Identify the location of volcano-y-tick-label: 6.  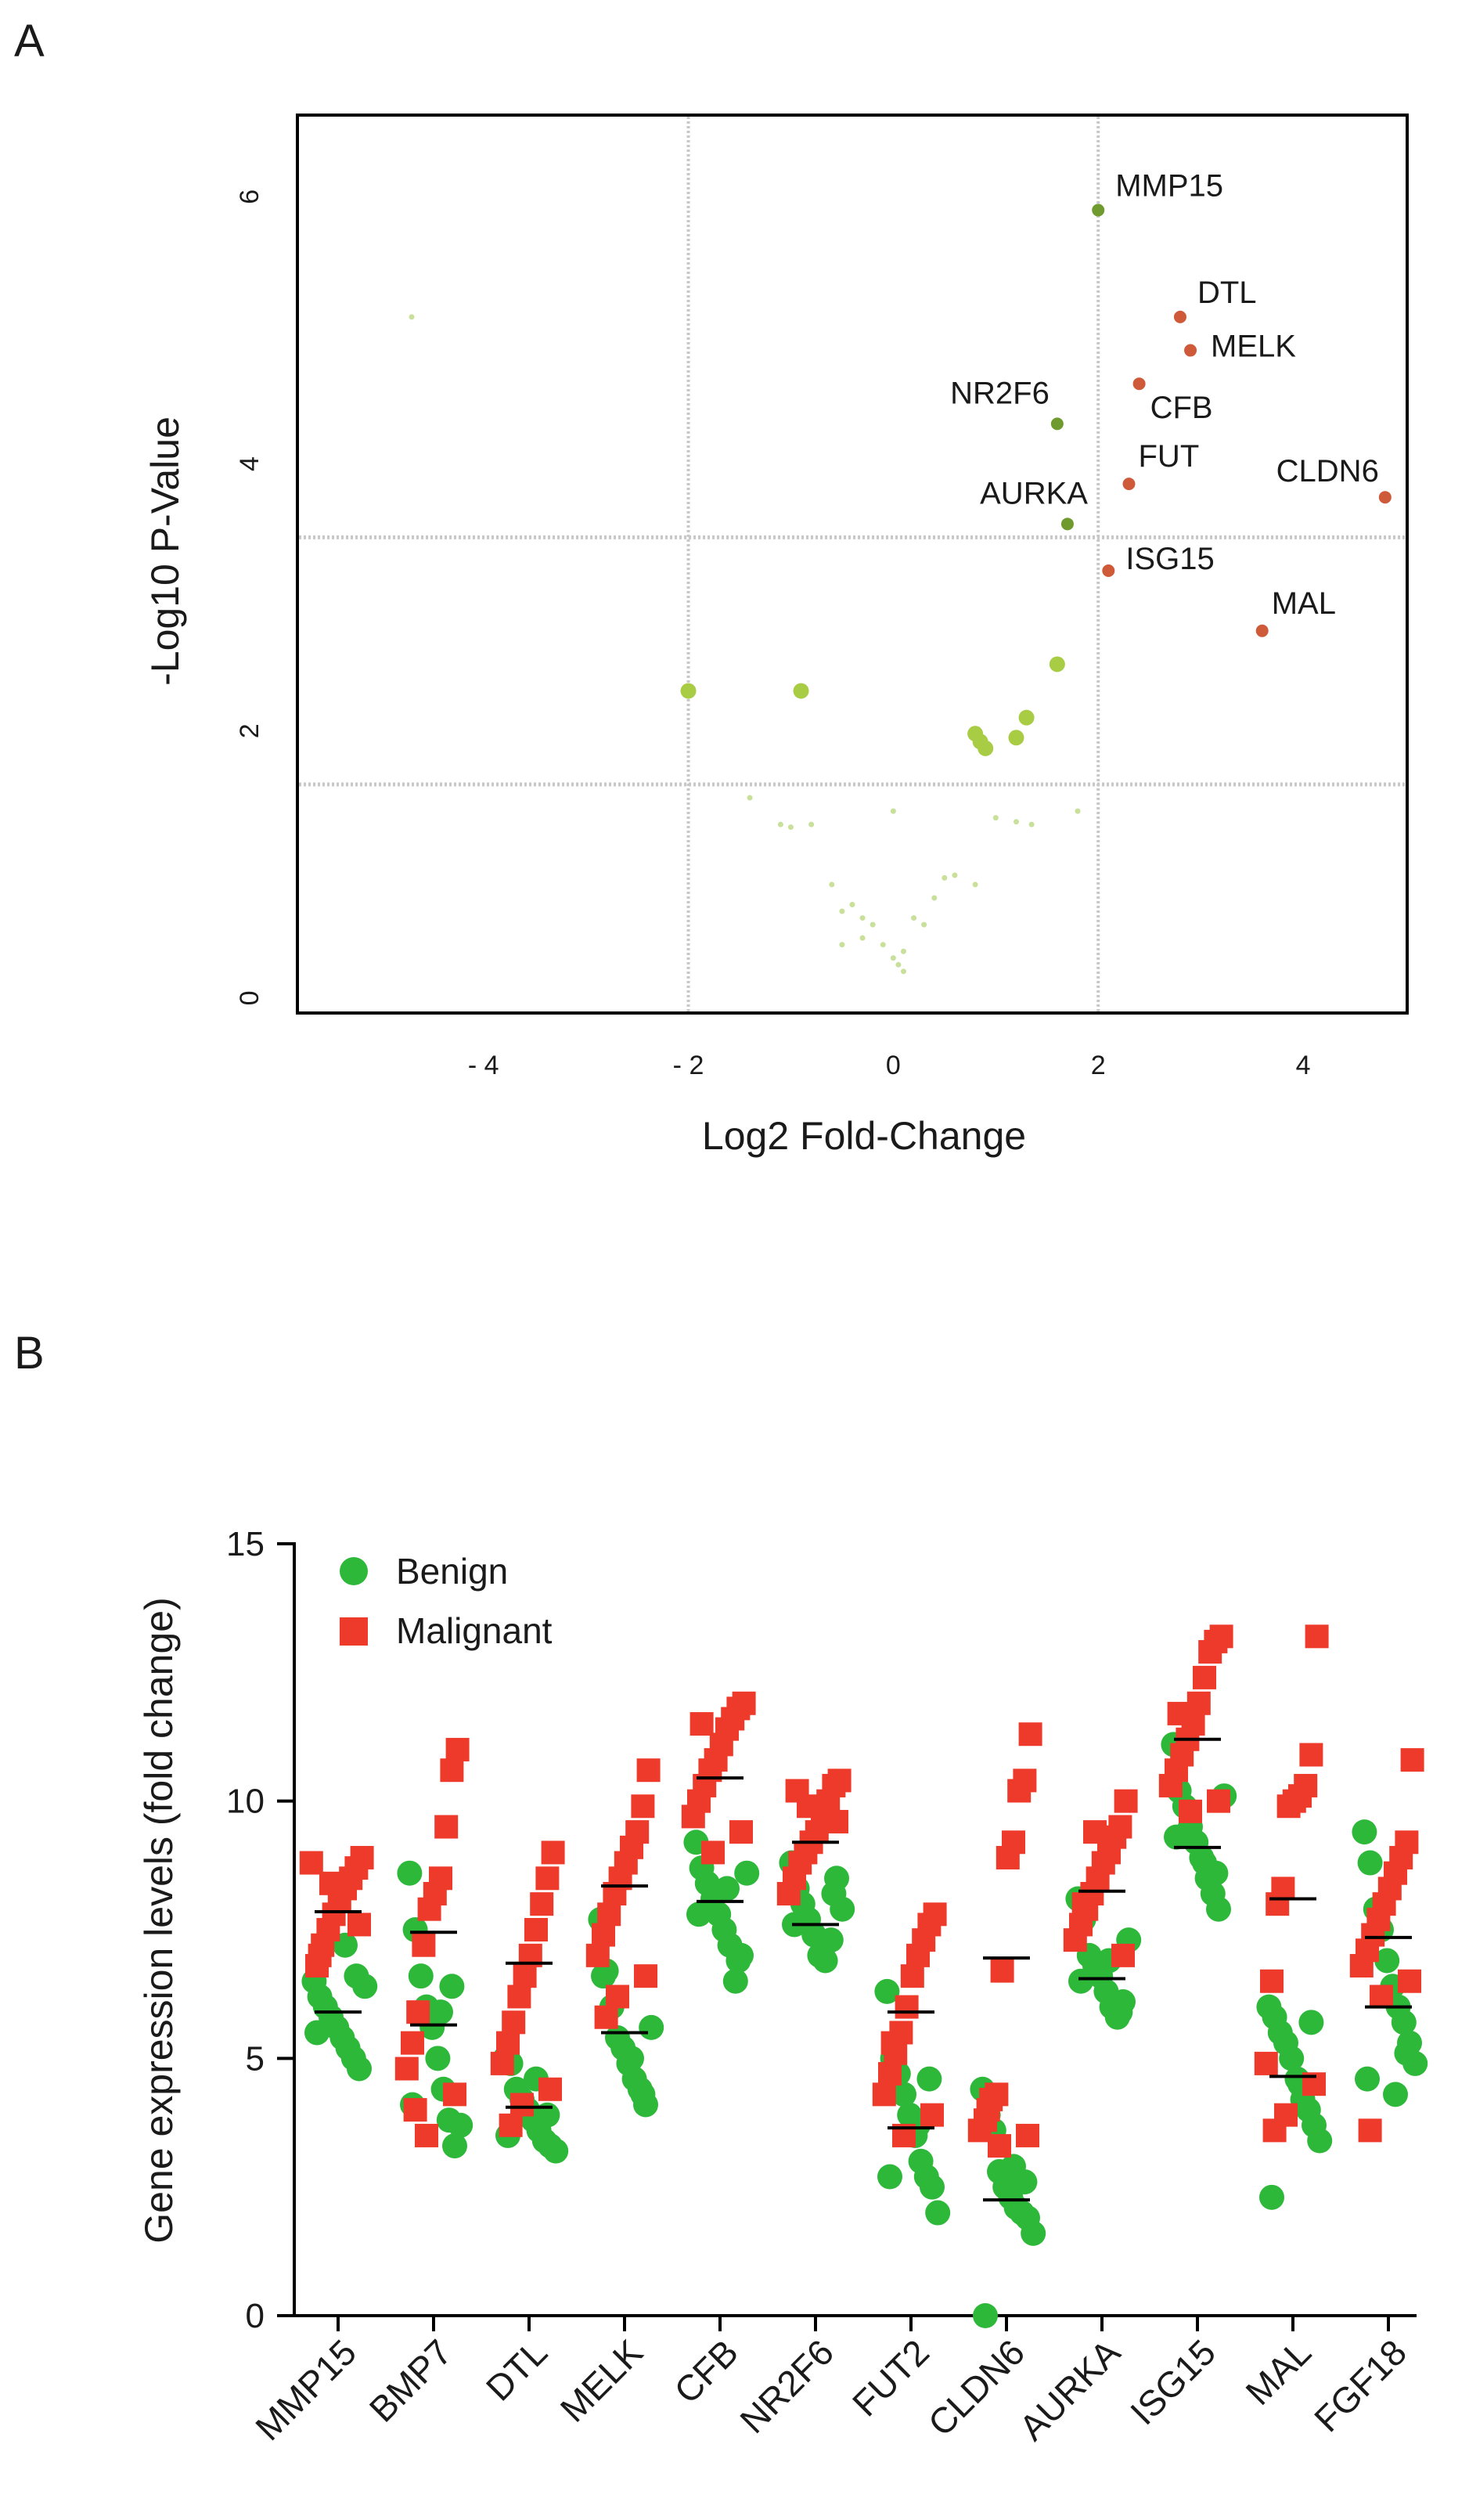
(250, 196).